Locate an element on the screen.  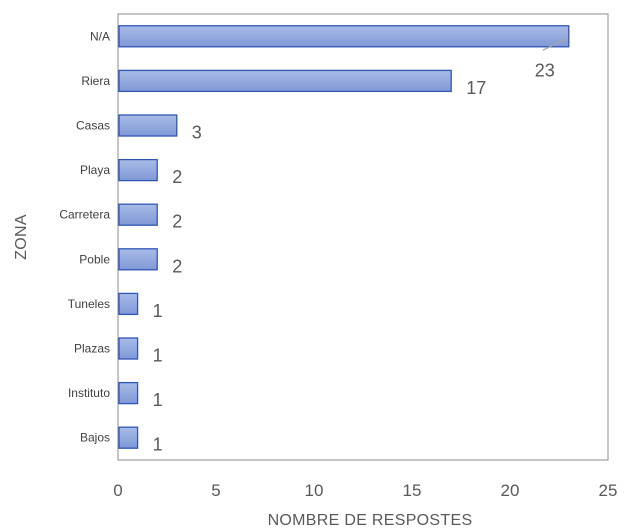
x-tick-label: 15 is located at coordinates (412, 490).